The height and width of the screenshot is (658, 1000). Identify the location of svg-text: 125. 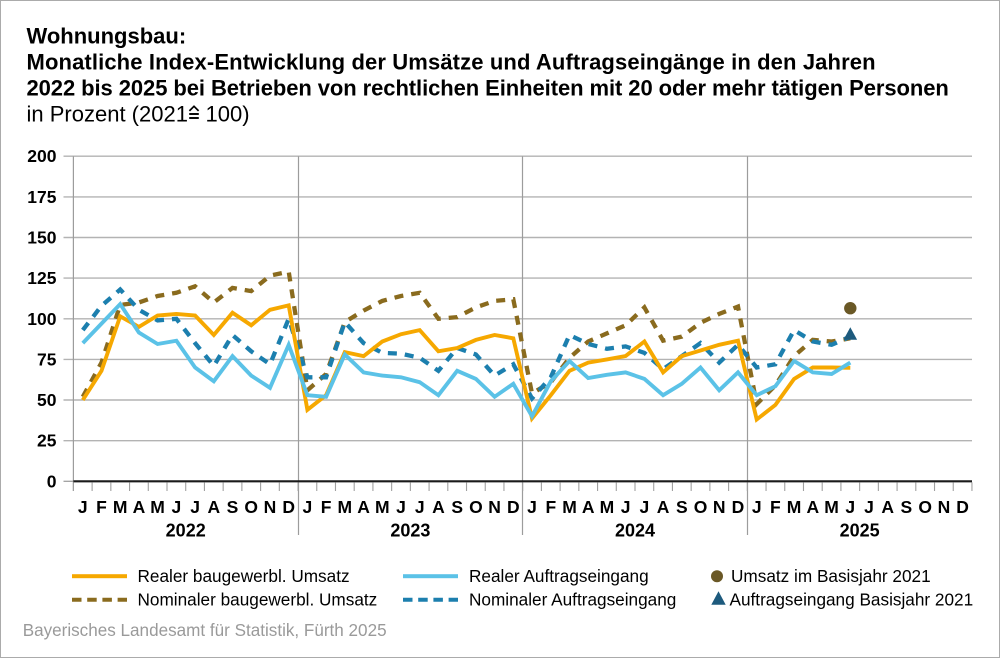
(41, 278).